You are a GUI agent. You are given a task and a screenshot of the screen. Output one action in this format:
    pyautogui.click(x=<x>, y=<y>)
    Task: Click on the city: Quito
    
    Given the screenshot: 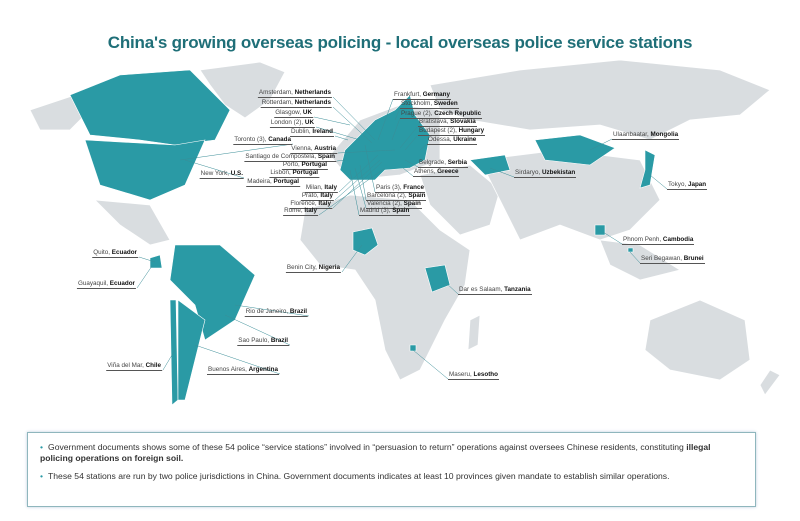 What is the action you would take?
    pyautogui.click(x=101, y=252)
    